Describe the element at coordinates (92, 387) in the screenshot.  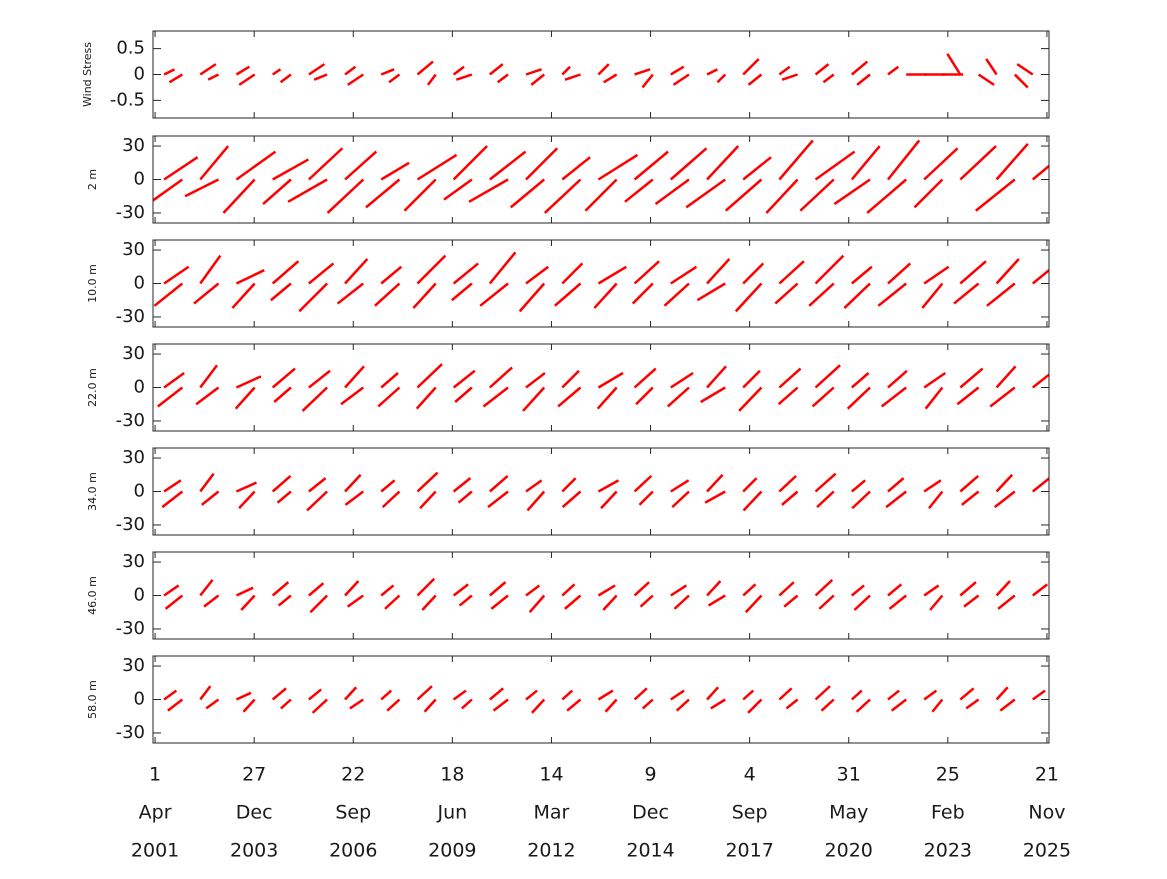
I see `y-axis-label: 22.0 m` at that location.